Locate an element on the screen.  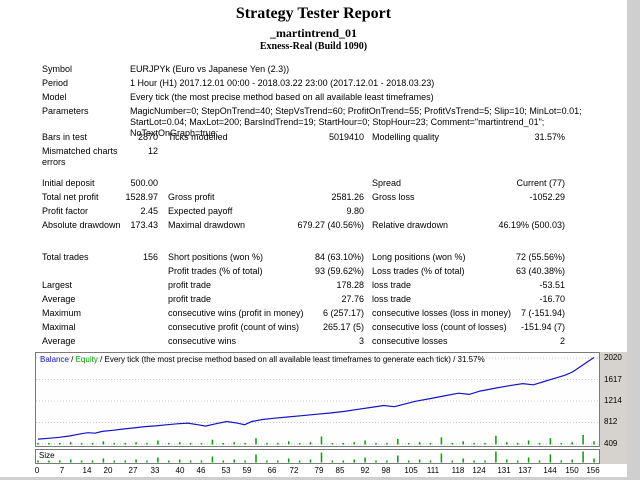
x-tick-label: 14 is located at coordinates (87, 470).